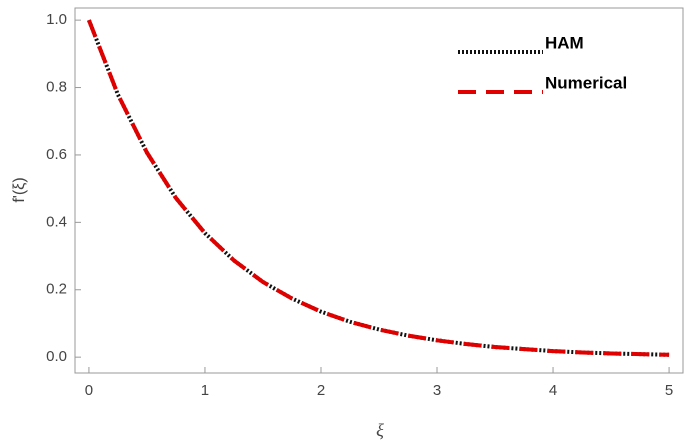 Image resolution: width=685 pixels, height=446 pixels. What do you see at coordinates (380, 430) in the screenshot?
I see `x-axis-label: ξ` at bounding box center [380, 430].